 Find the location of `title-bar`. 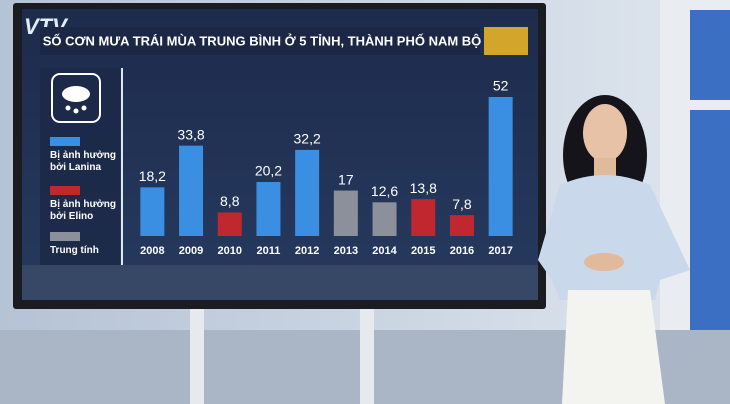

title-bar is located at coordinates (260, 41).